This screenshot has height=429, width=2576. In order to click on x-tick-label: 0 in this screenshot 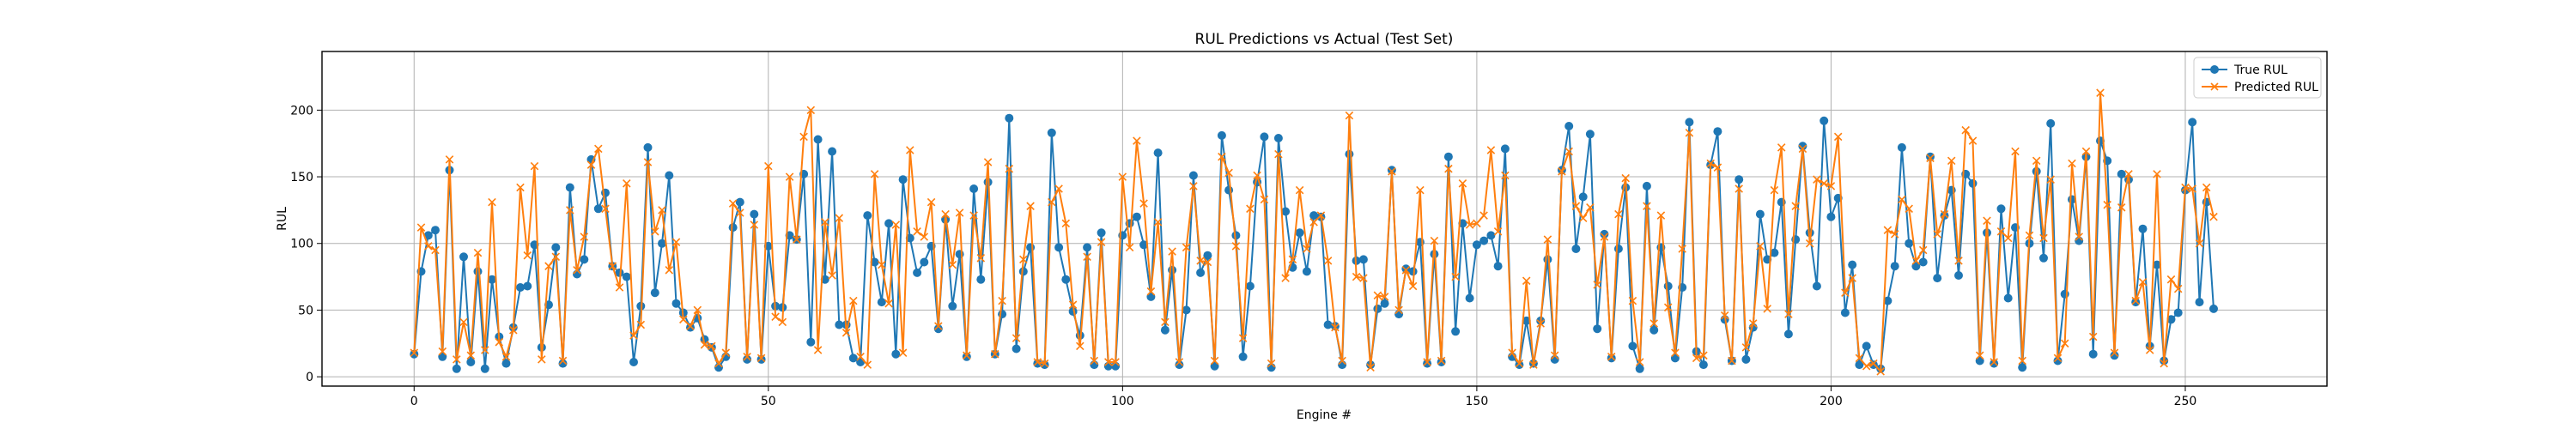, I will do `click(414, 401)`.